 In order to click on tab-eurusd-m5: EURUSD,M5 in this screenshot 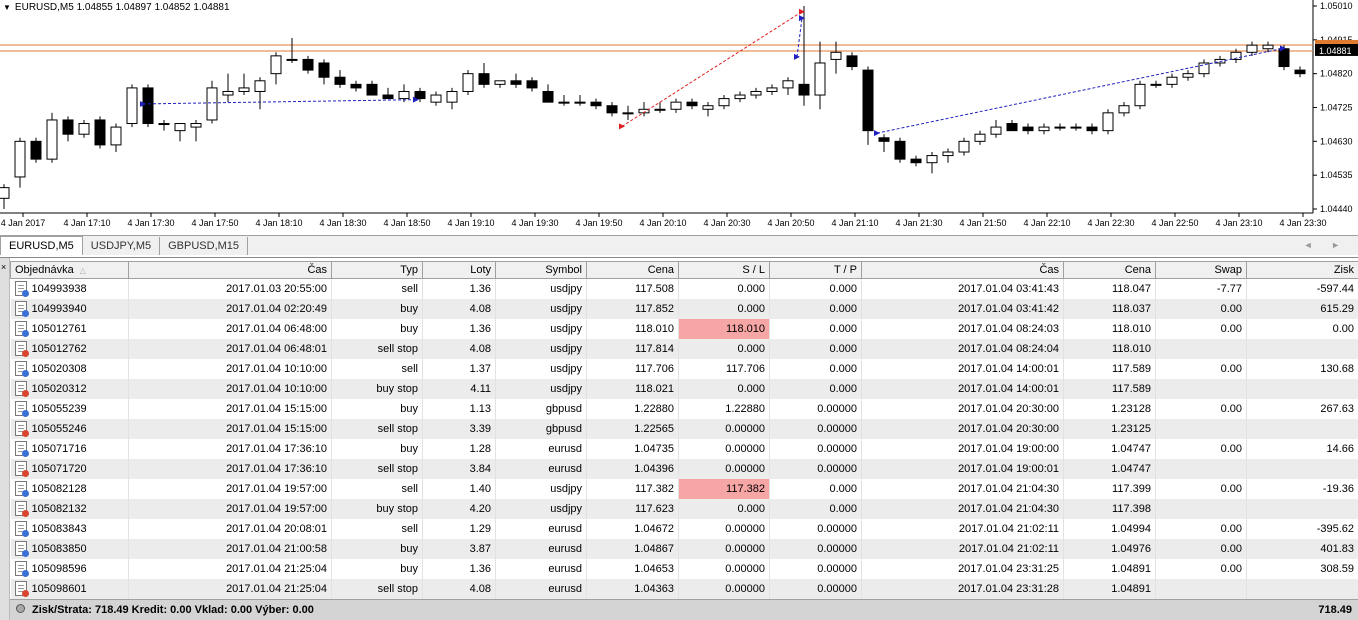, I will do `click(41, 245)`.